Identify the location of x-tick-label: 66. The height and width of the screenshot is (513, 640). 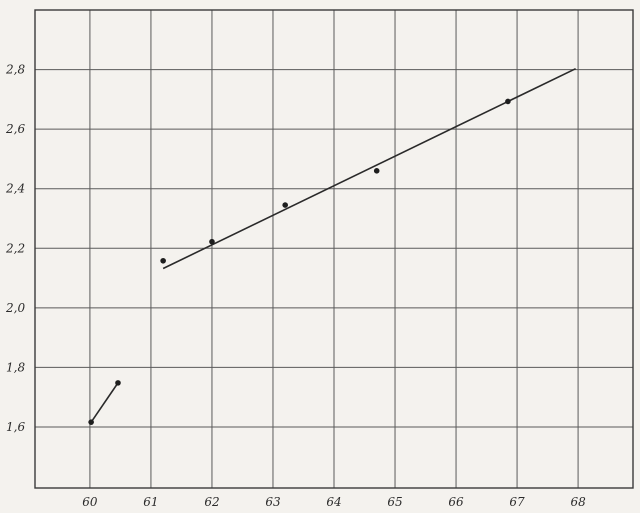
(456, 502).